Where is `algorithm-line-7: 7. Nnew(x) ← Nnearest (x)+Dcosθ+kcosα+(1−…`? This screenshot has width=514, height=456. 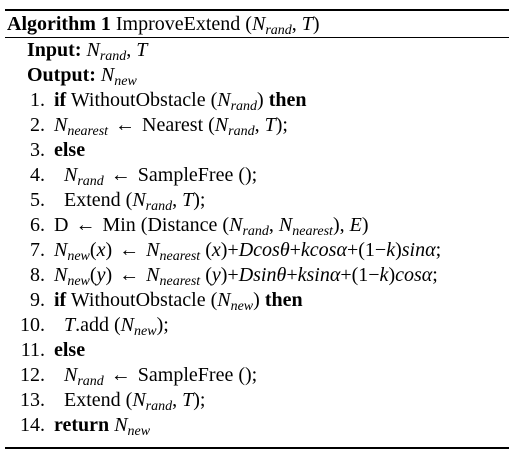
algorithm-line-7: 7. Nnew(x) ← Nnearest (x)+Dcosθ+kcosα+(1−… is located at coordinates (223, 251).